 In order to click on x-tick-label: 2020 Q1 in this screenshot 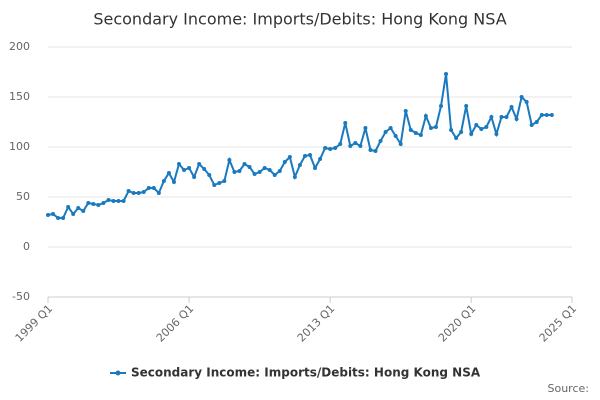, I will do `click(457, 323)`.